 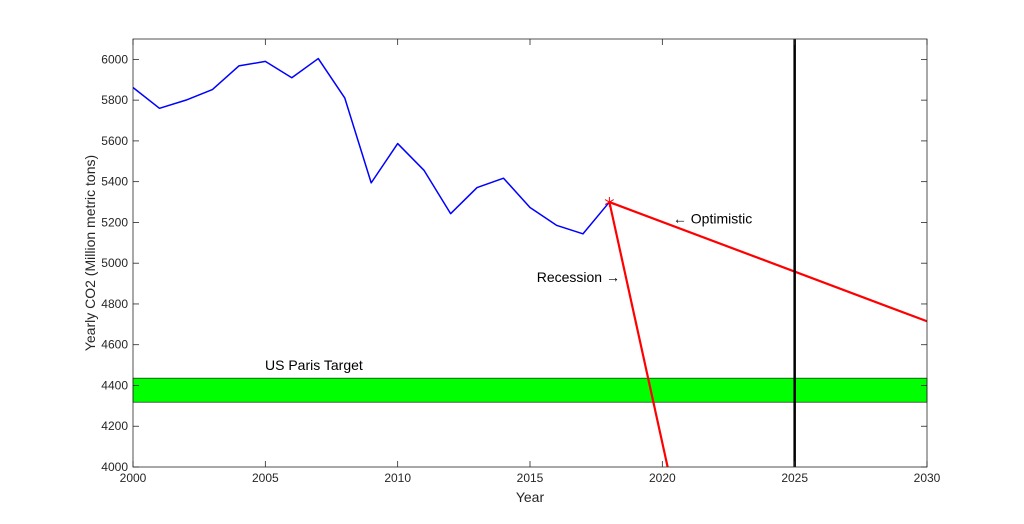 What do you see at coordinates (927, 478) in the screenshot?
I see `x-tick-label: 2030` at bounding box center [927, 478].